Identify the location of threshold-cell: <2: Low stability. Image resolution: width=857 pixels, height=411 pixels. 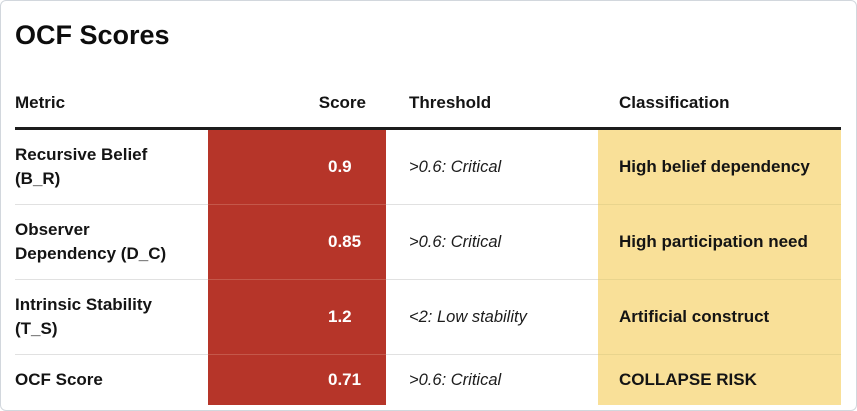
(492, 317).